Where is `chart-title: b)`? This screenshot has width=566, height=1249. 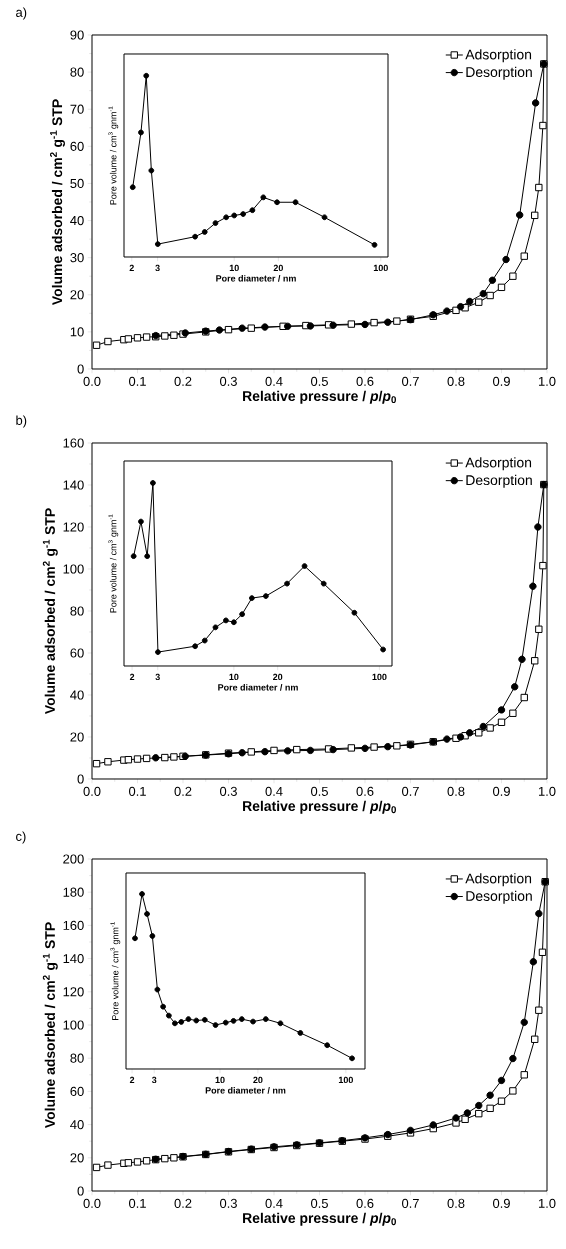
chart-title: b) is located at coordinates (21, 421).